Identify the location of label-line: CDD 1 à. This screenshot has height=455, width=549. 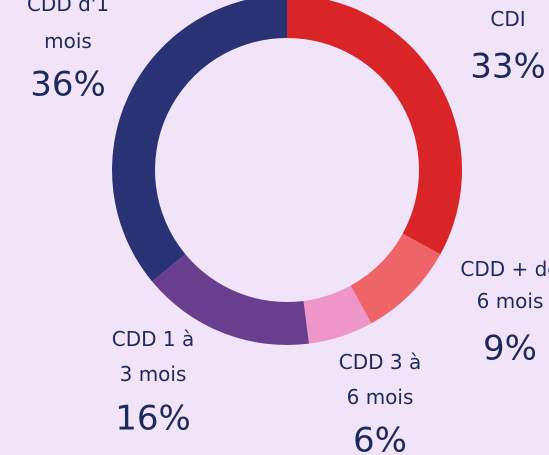
(153, 339).